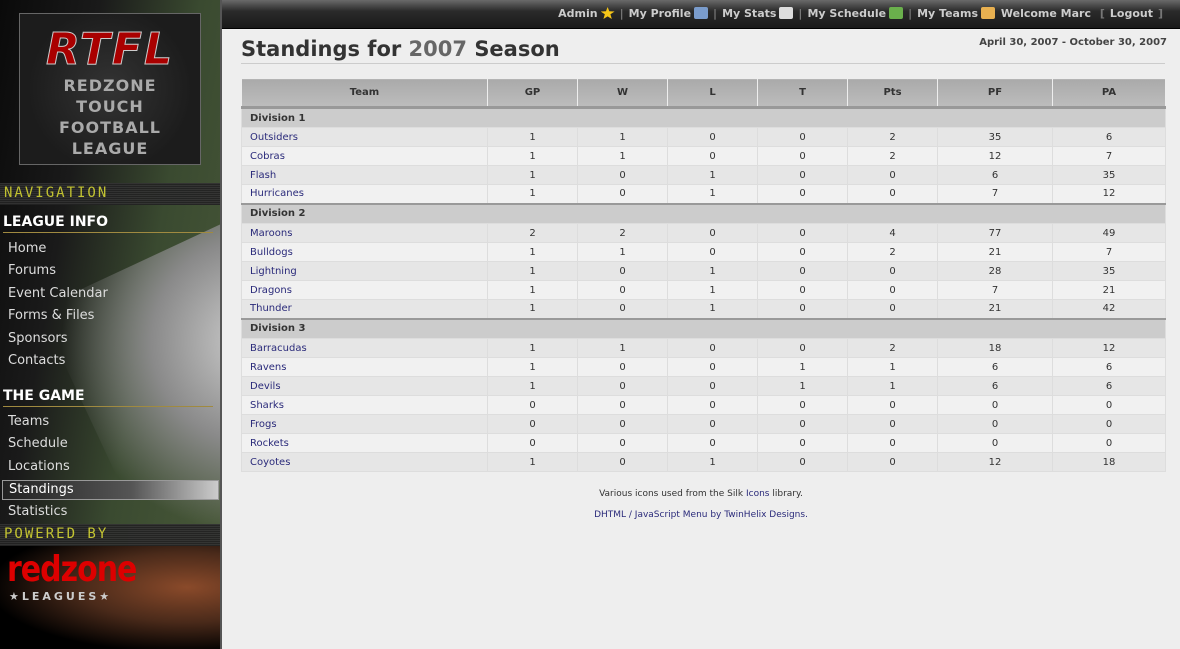 The width and height of the screenshot is (1180, 649). I want to click on cell-pa: 35, so click(1109, 175).